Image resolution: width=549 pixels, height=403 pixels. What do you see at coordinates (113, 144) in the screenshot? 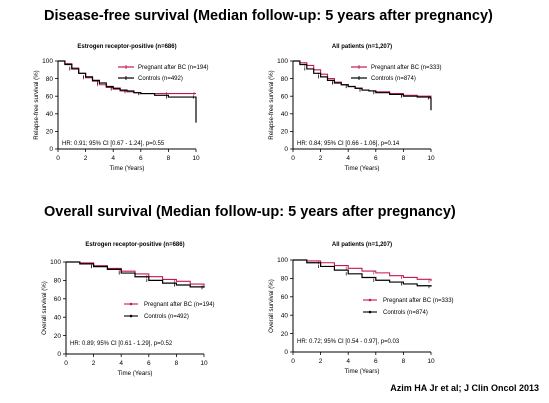
I see `hazard-ratio-annotation: HR: 0.91; 95% CI [0.67 - 1.24], p=0.55` at bounding box center [113, 144].